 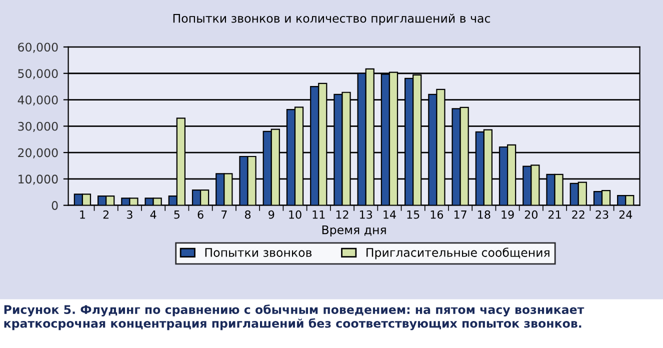 I want to click on x-tick-label: 1, so click(x=82, y=214).